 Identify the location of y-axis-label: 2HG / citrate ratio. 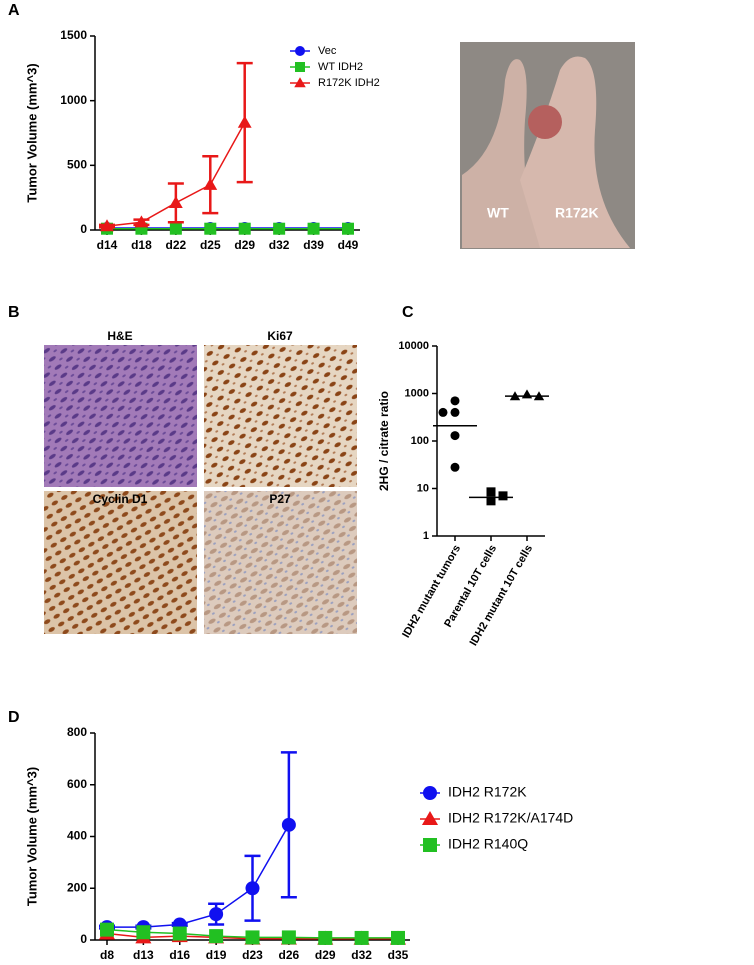
(384, 441).